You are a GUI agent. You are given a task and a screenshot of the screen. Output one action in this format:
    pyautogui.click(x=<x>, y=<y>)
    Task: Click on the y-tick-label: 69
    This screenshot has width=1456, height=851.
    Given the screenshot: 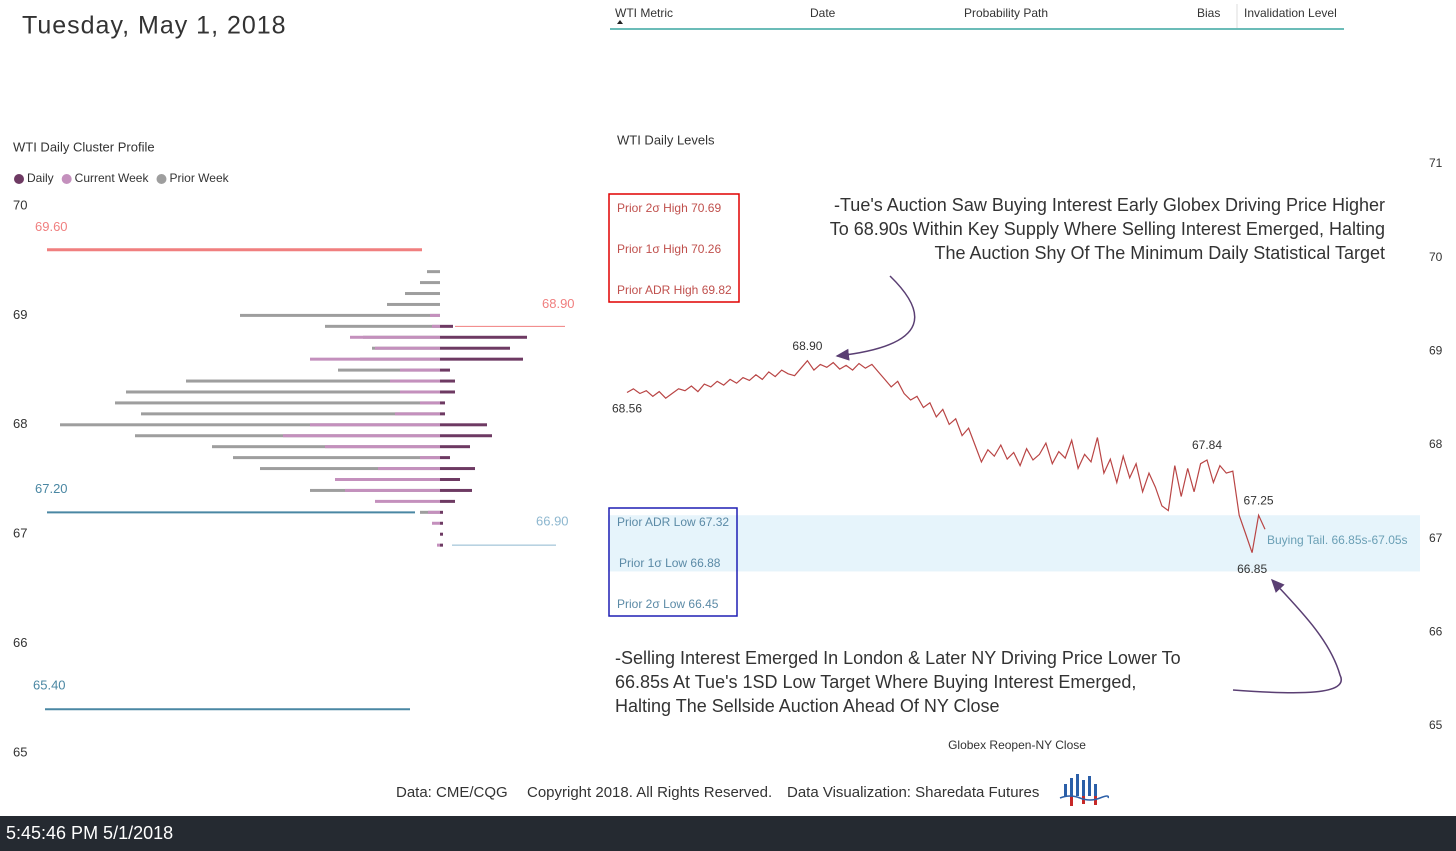 What is the action you would take?
    pyautogui.click(x=1436, y=351)
    